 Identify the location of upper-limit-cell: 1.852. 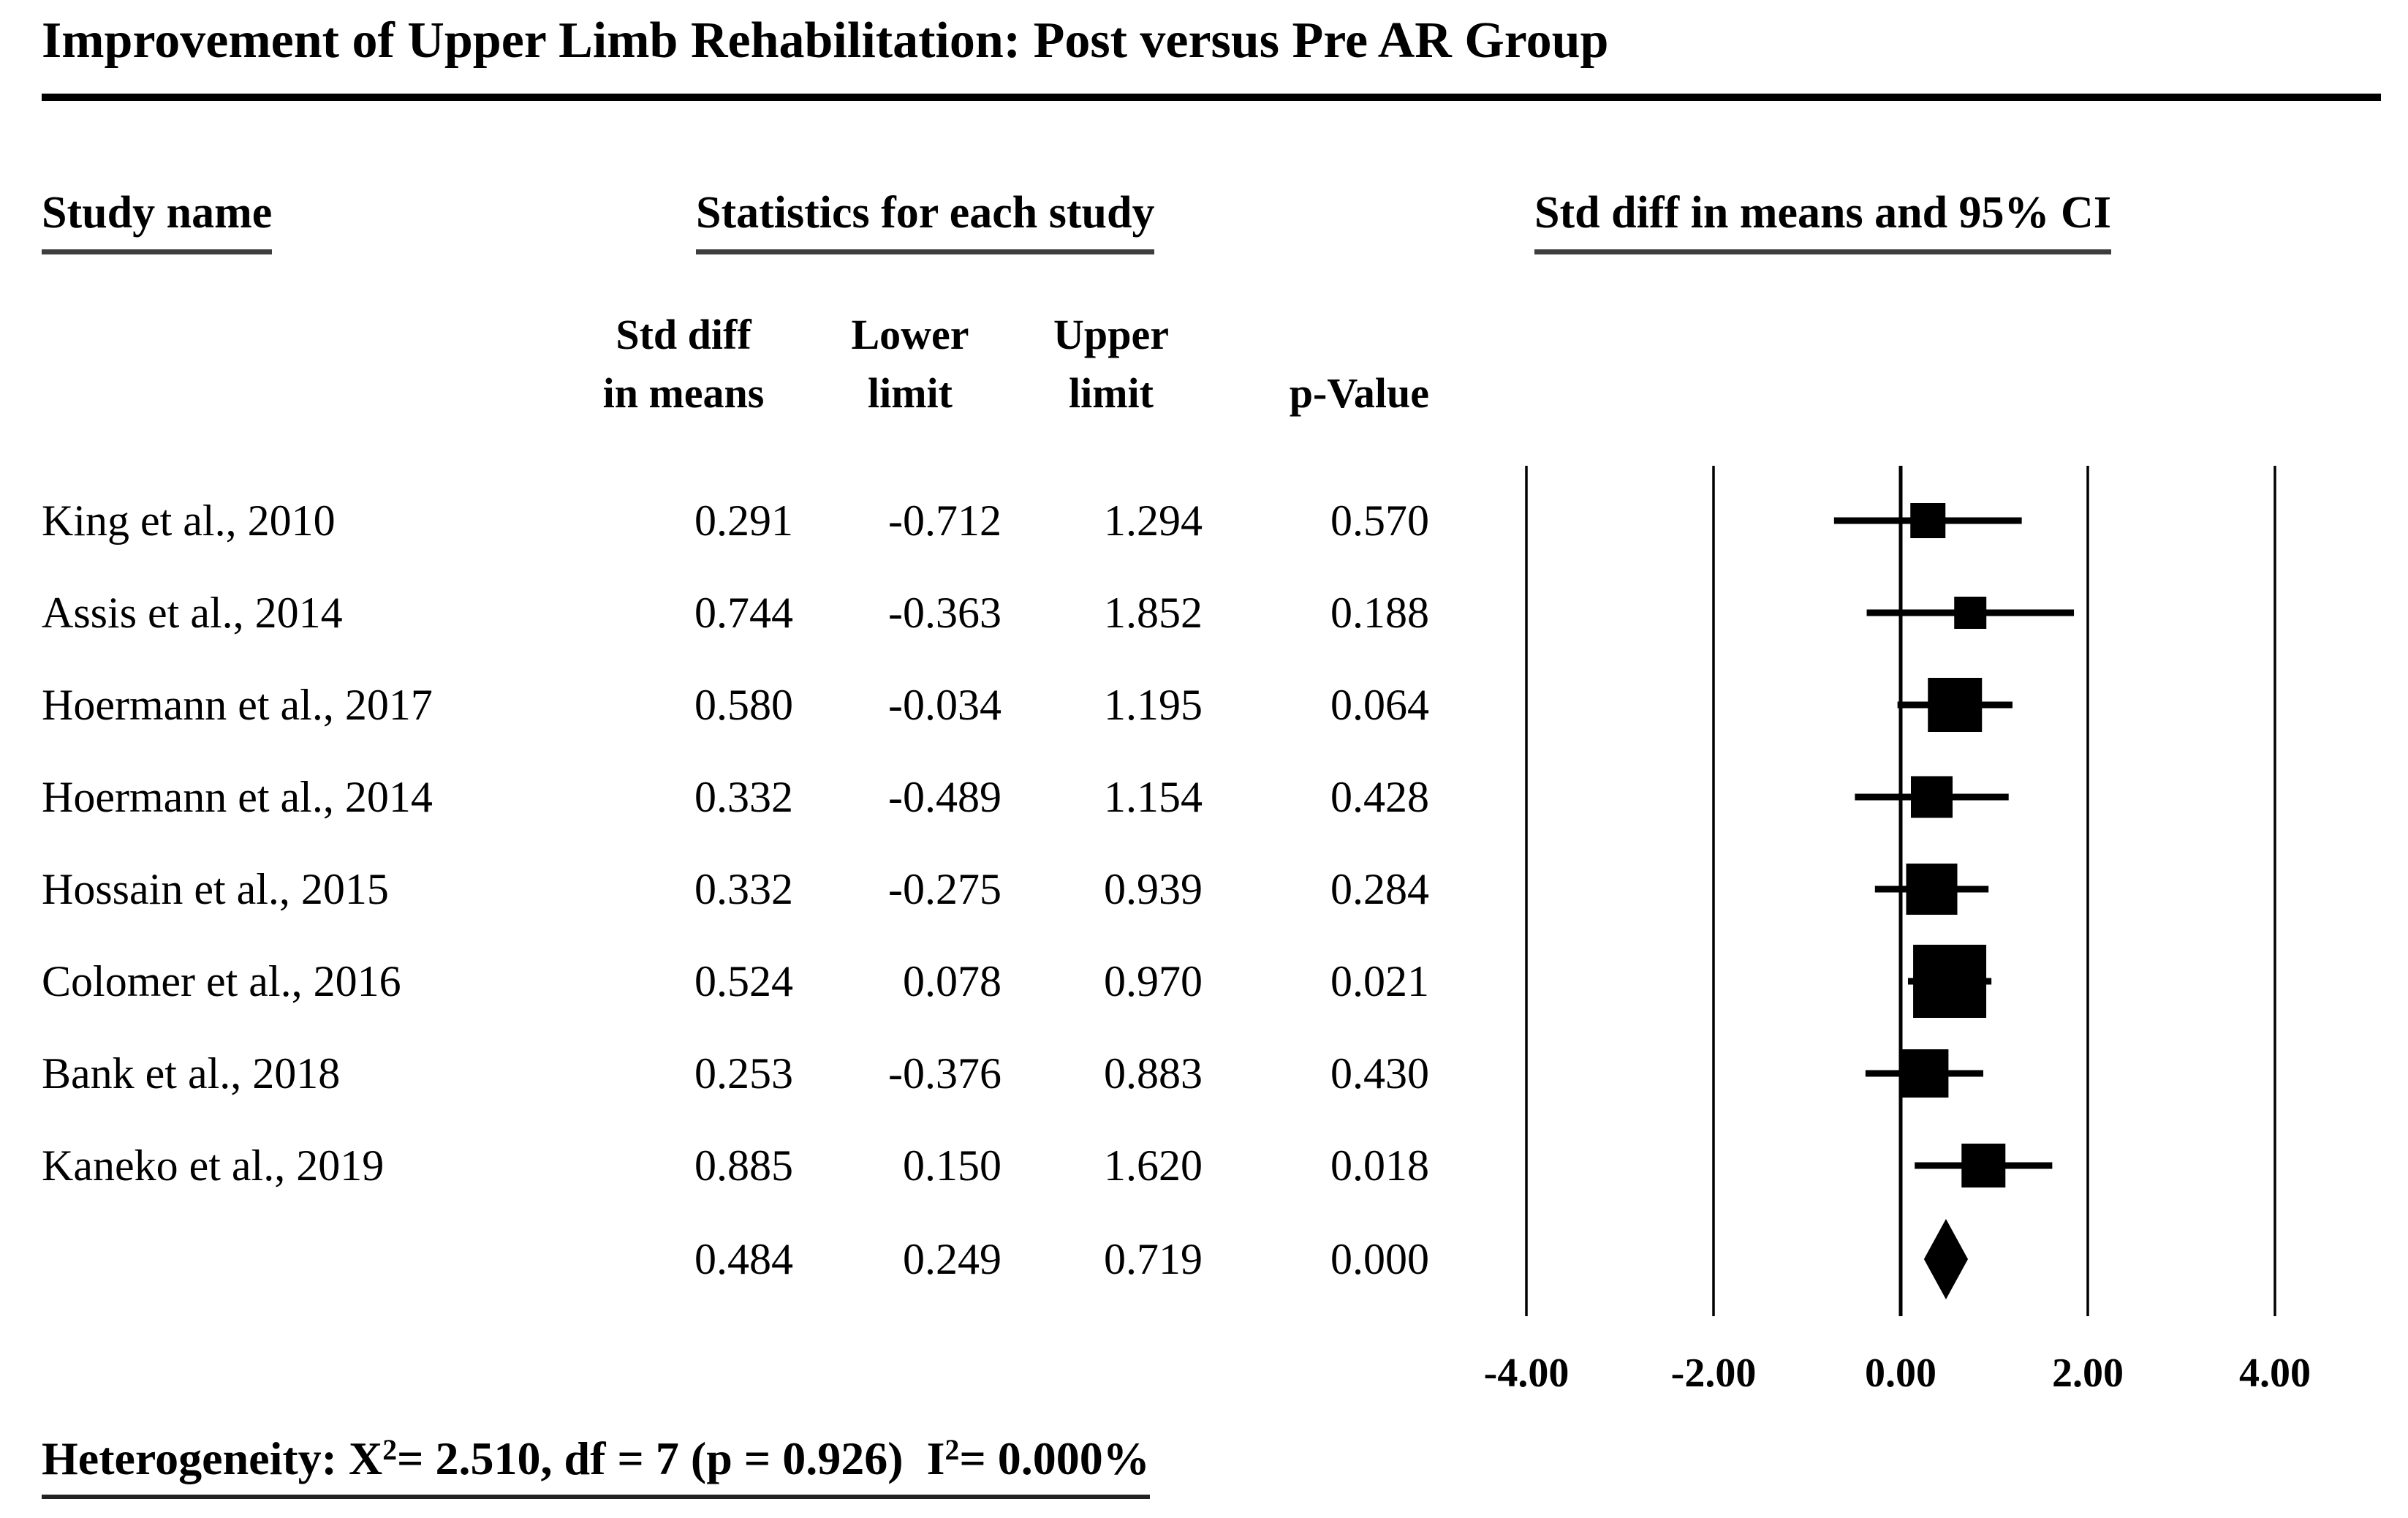
(1153, 613).